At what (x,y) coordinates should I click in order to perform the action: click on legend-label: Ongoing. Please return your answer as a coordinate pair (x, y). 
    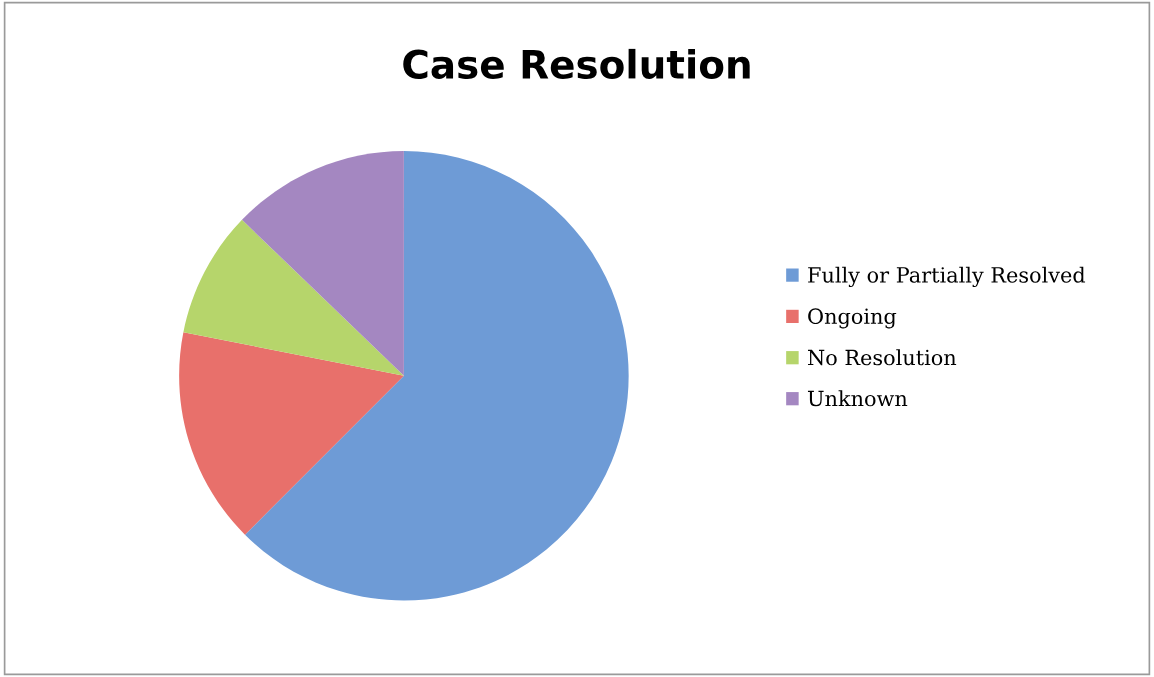
    Looking at the image, I should click on (852, 318).